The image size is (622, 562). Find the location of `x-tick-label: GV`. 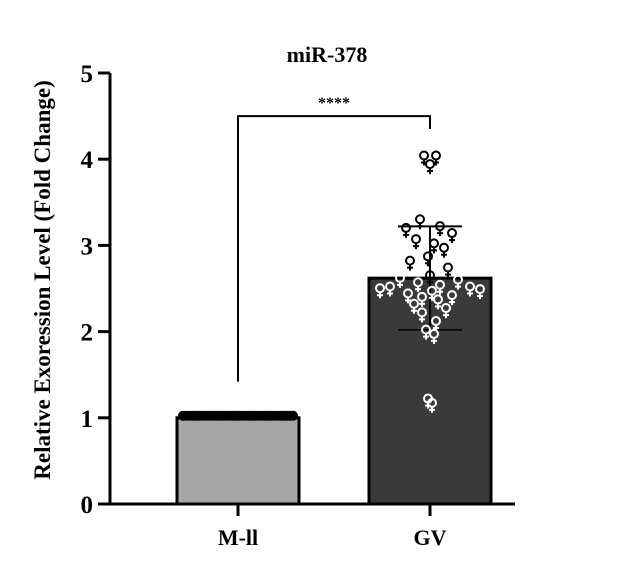

x-tick-label: GV is located at coordinates (430, 537).